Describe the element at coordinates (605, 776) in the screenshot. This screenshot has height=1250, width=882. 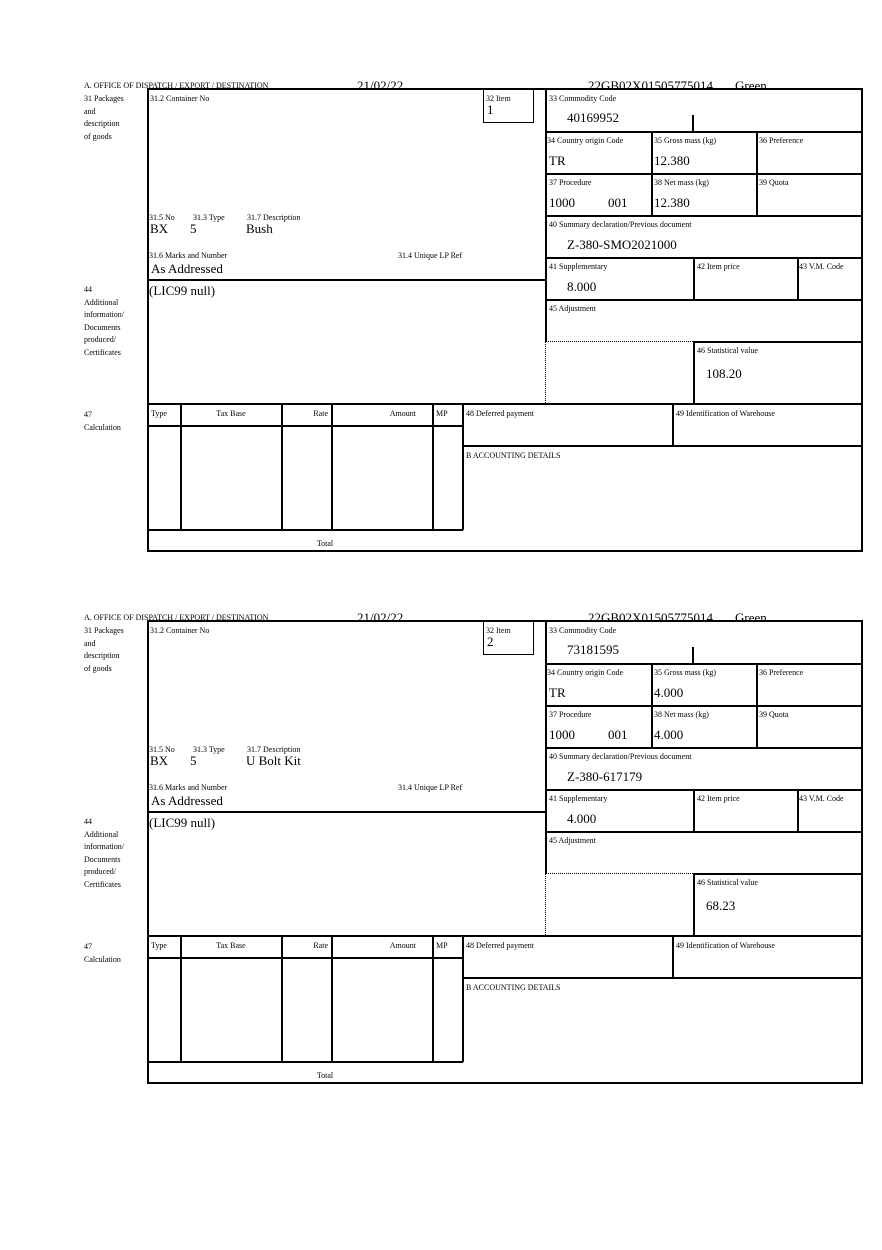
I see `previous-document: Z-380-617179` at that location.